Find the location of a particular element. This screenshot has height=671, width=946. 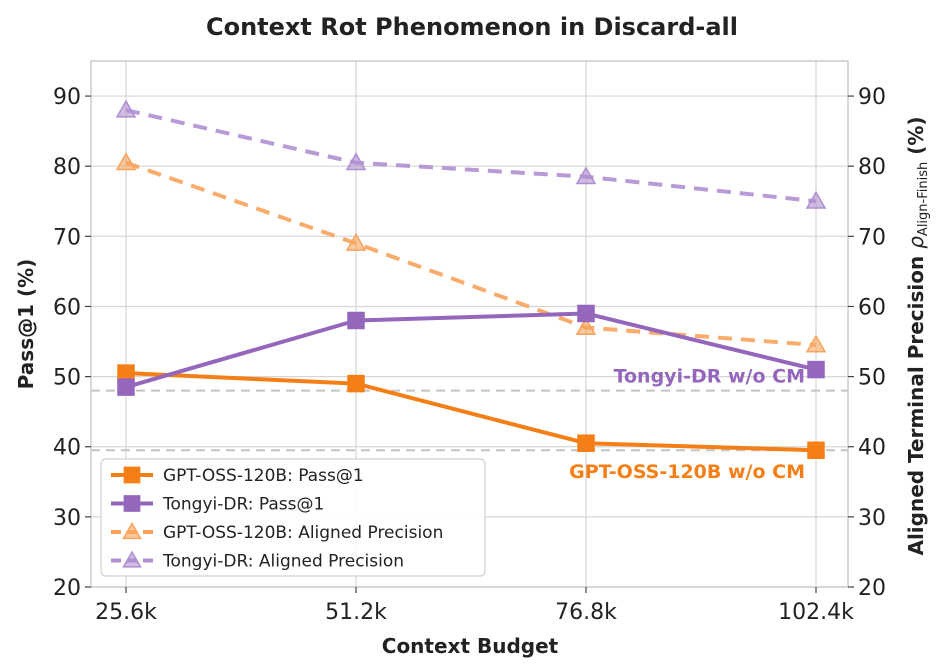

y-tick-label-left-4: 60 is located at coordinates (67, 307).